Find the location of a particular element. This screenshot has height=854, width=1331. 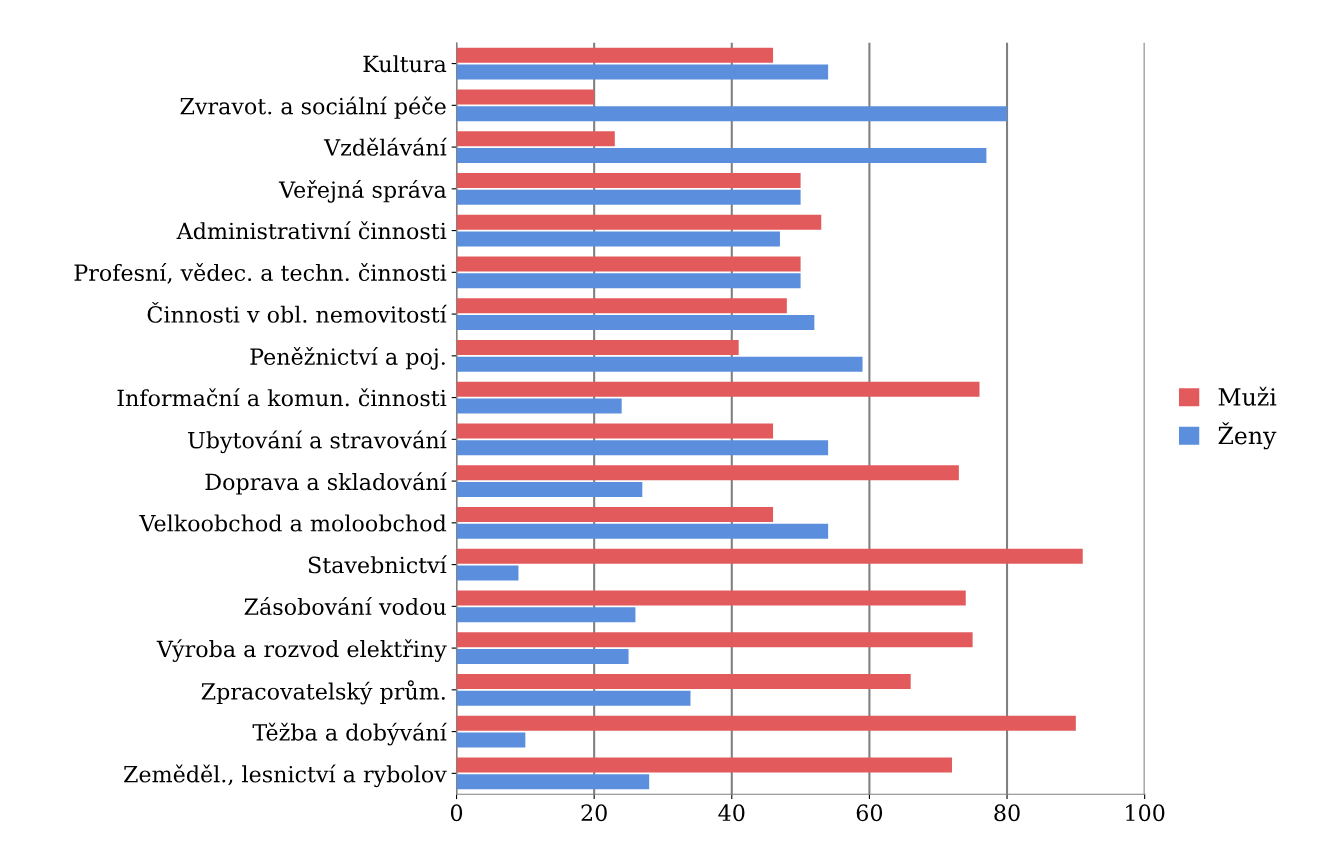

x-tick-label: 80 is located at coordinates (1007, 813).